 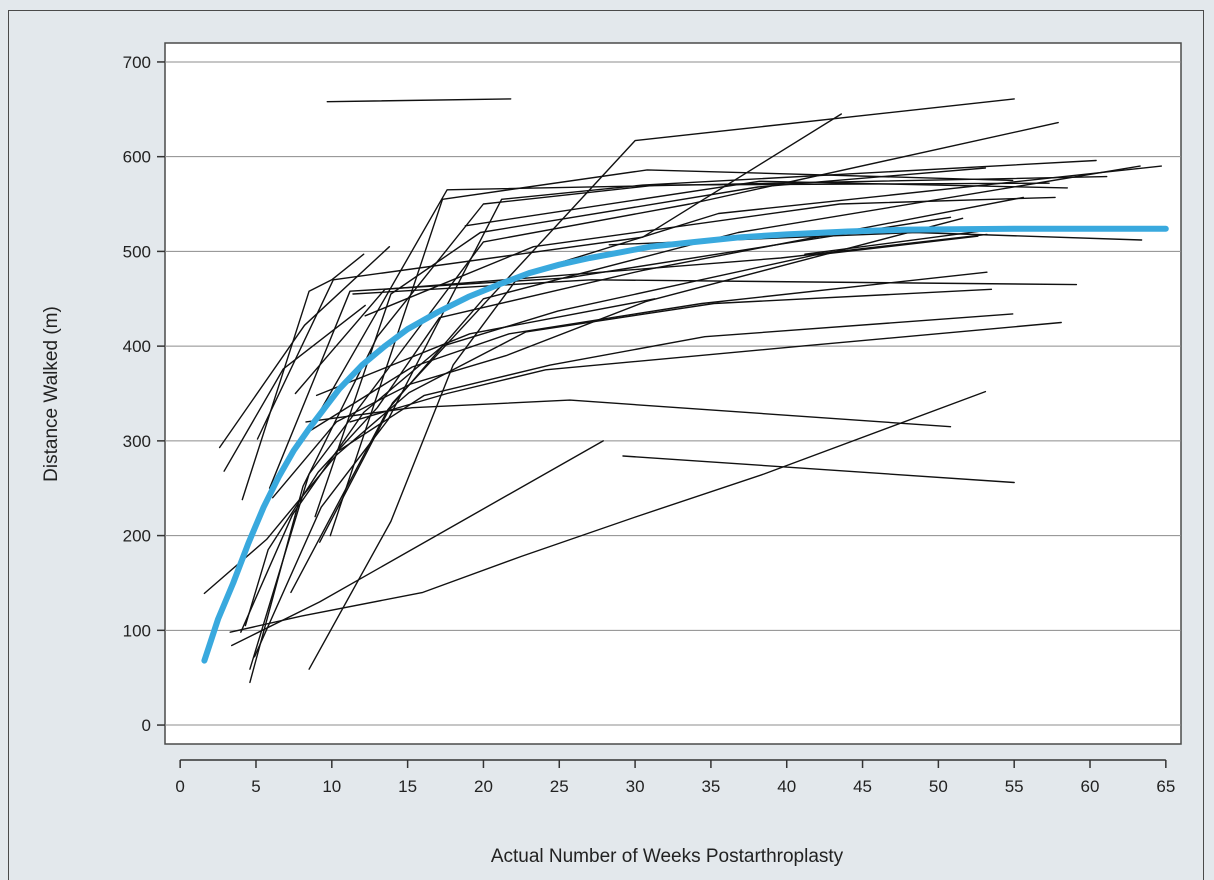 I want to click on x-tick-label-60: 60, so click(x=1090, y=786).